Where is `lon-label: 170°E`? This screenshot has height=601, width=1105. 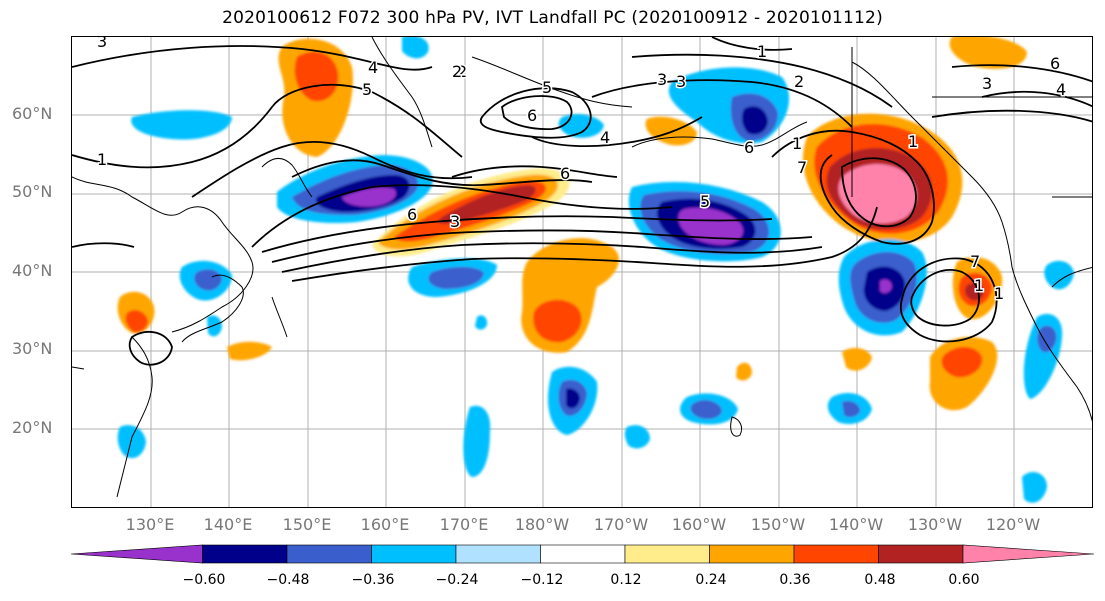 lon-label: 170°E is located at coordinates (464, 524).